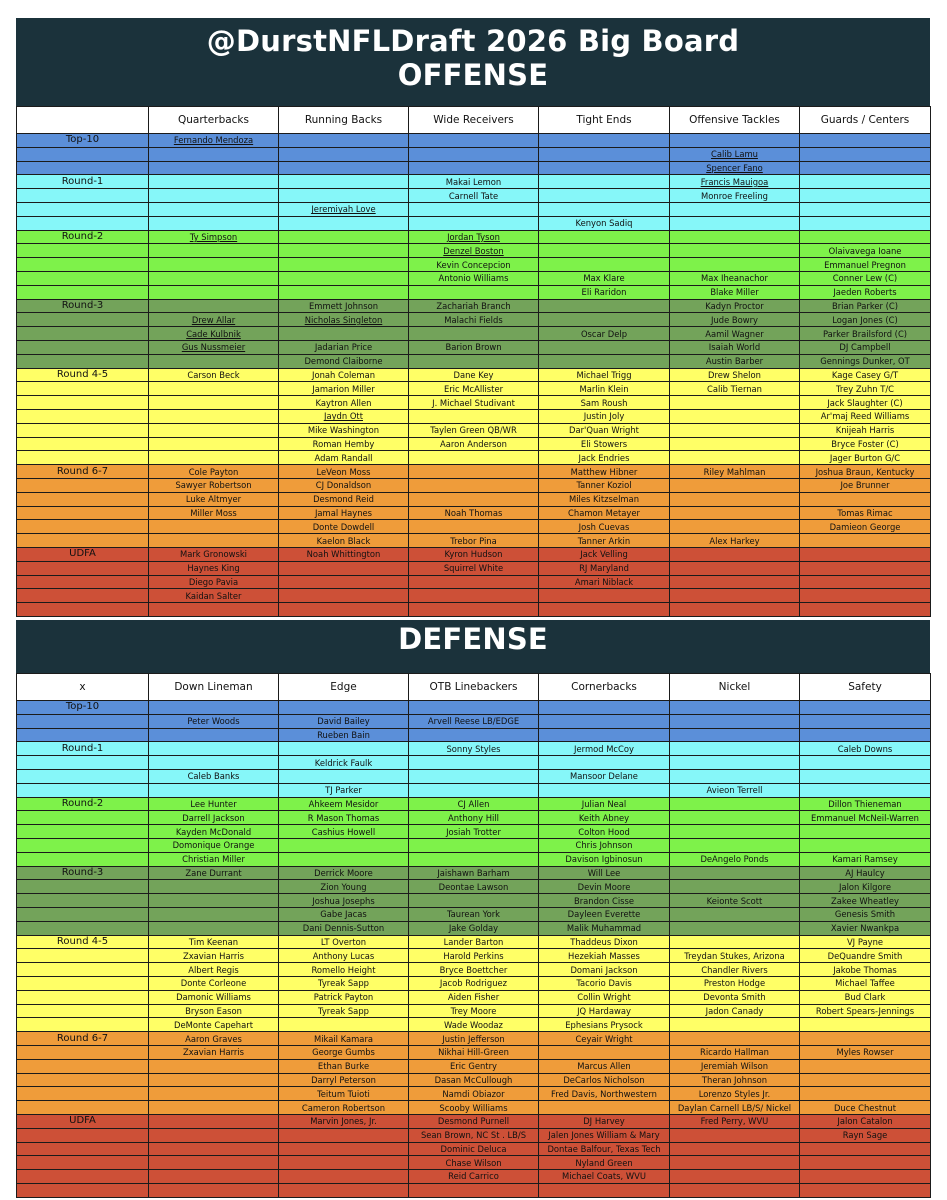 This screenshot has height=1200, width=947. Describe the element at coordinates (604, 458) in the screenshot. I see `player-cell: Jack Endries` at that location.